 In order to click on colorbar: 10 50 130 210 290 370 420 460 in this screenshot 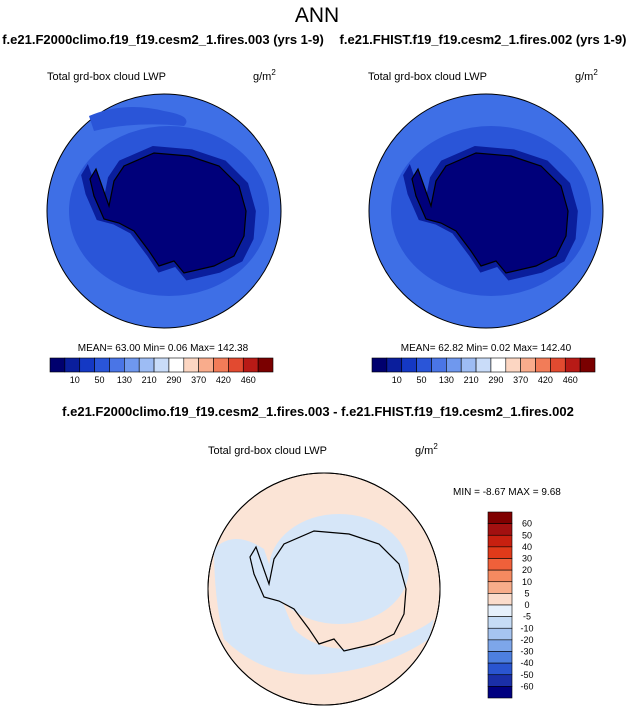, I will do `click(483, 371)`.